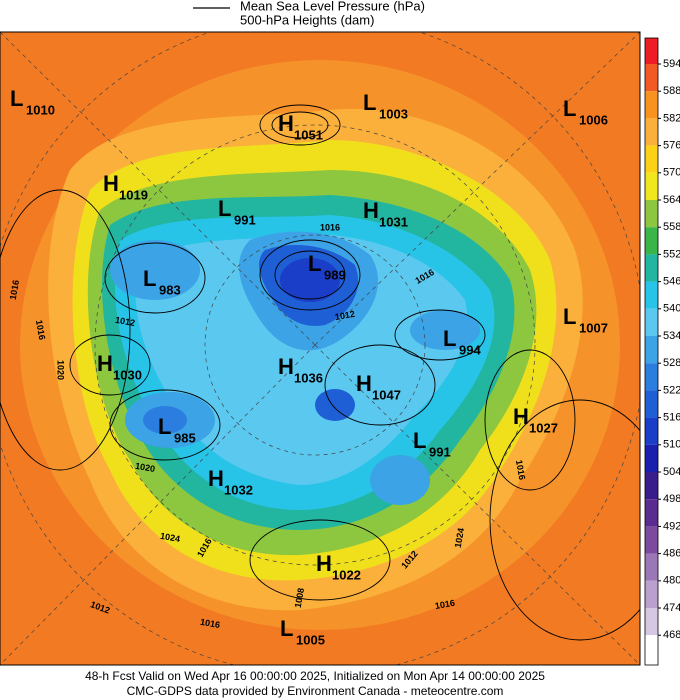 The width and height of the screenshot is (680, 700). Describe the element at coordinates (671, 635) in the screenshot. I see `colorbar-label: 468` at that location.